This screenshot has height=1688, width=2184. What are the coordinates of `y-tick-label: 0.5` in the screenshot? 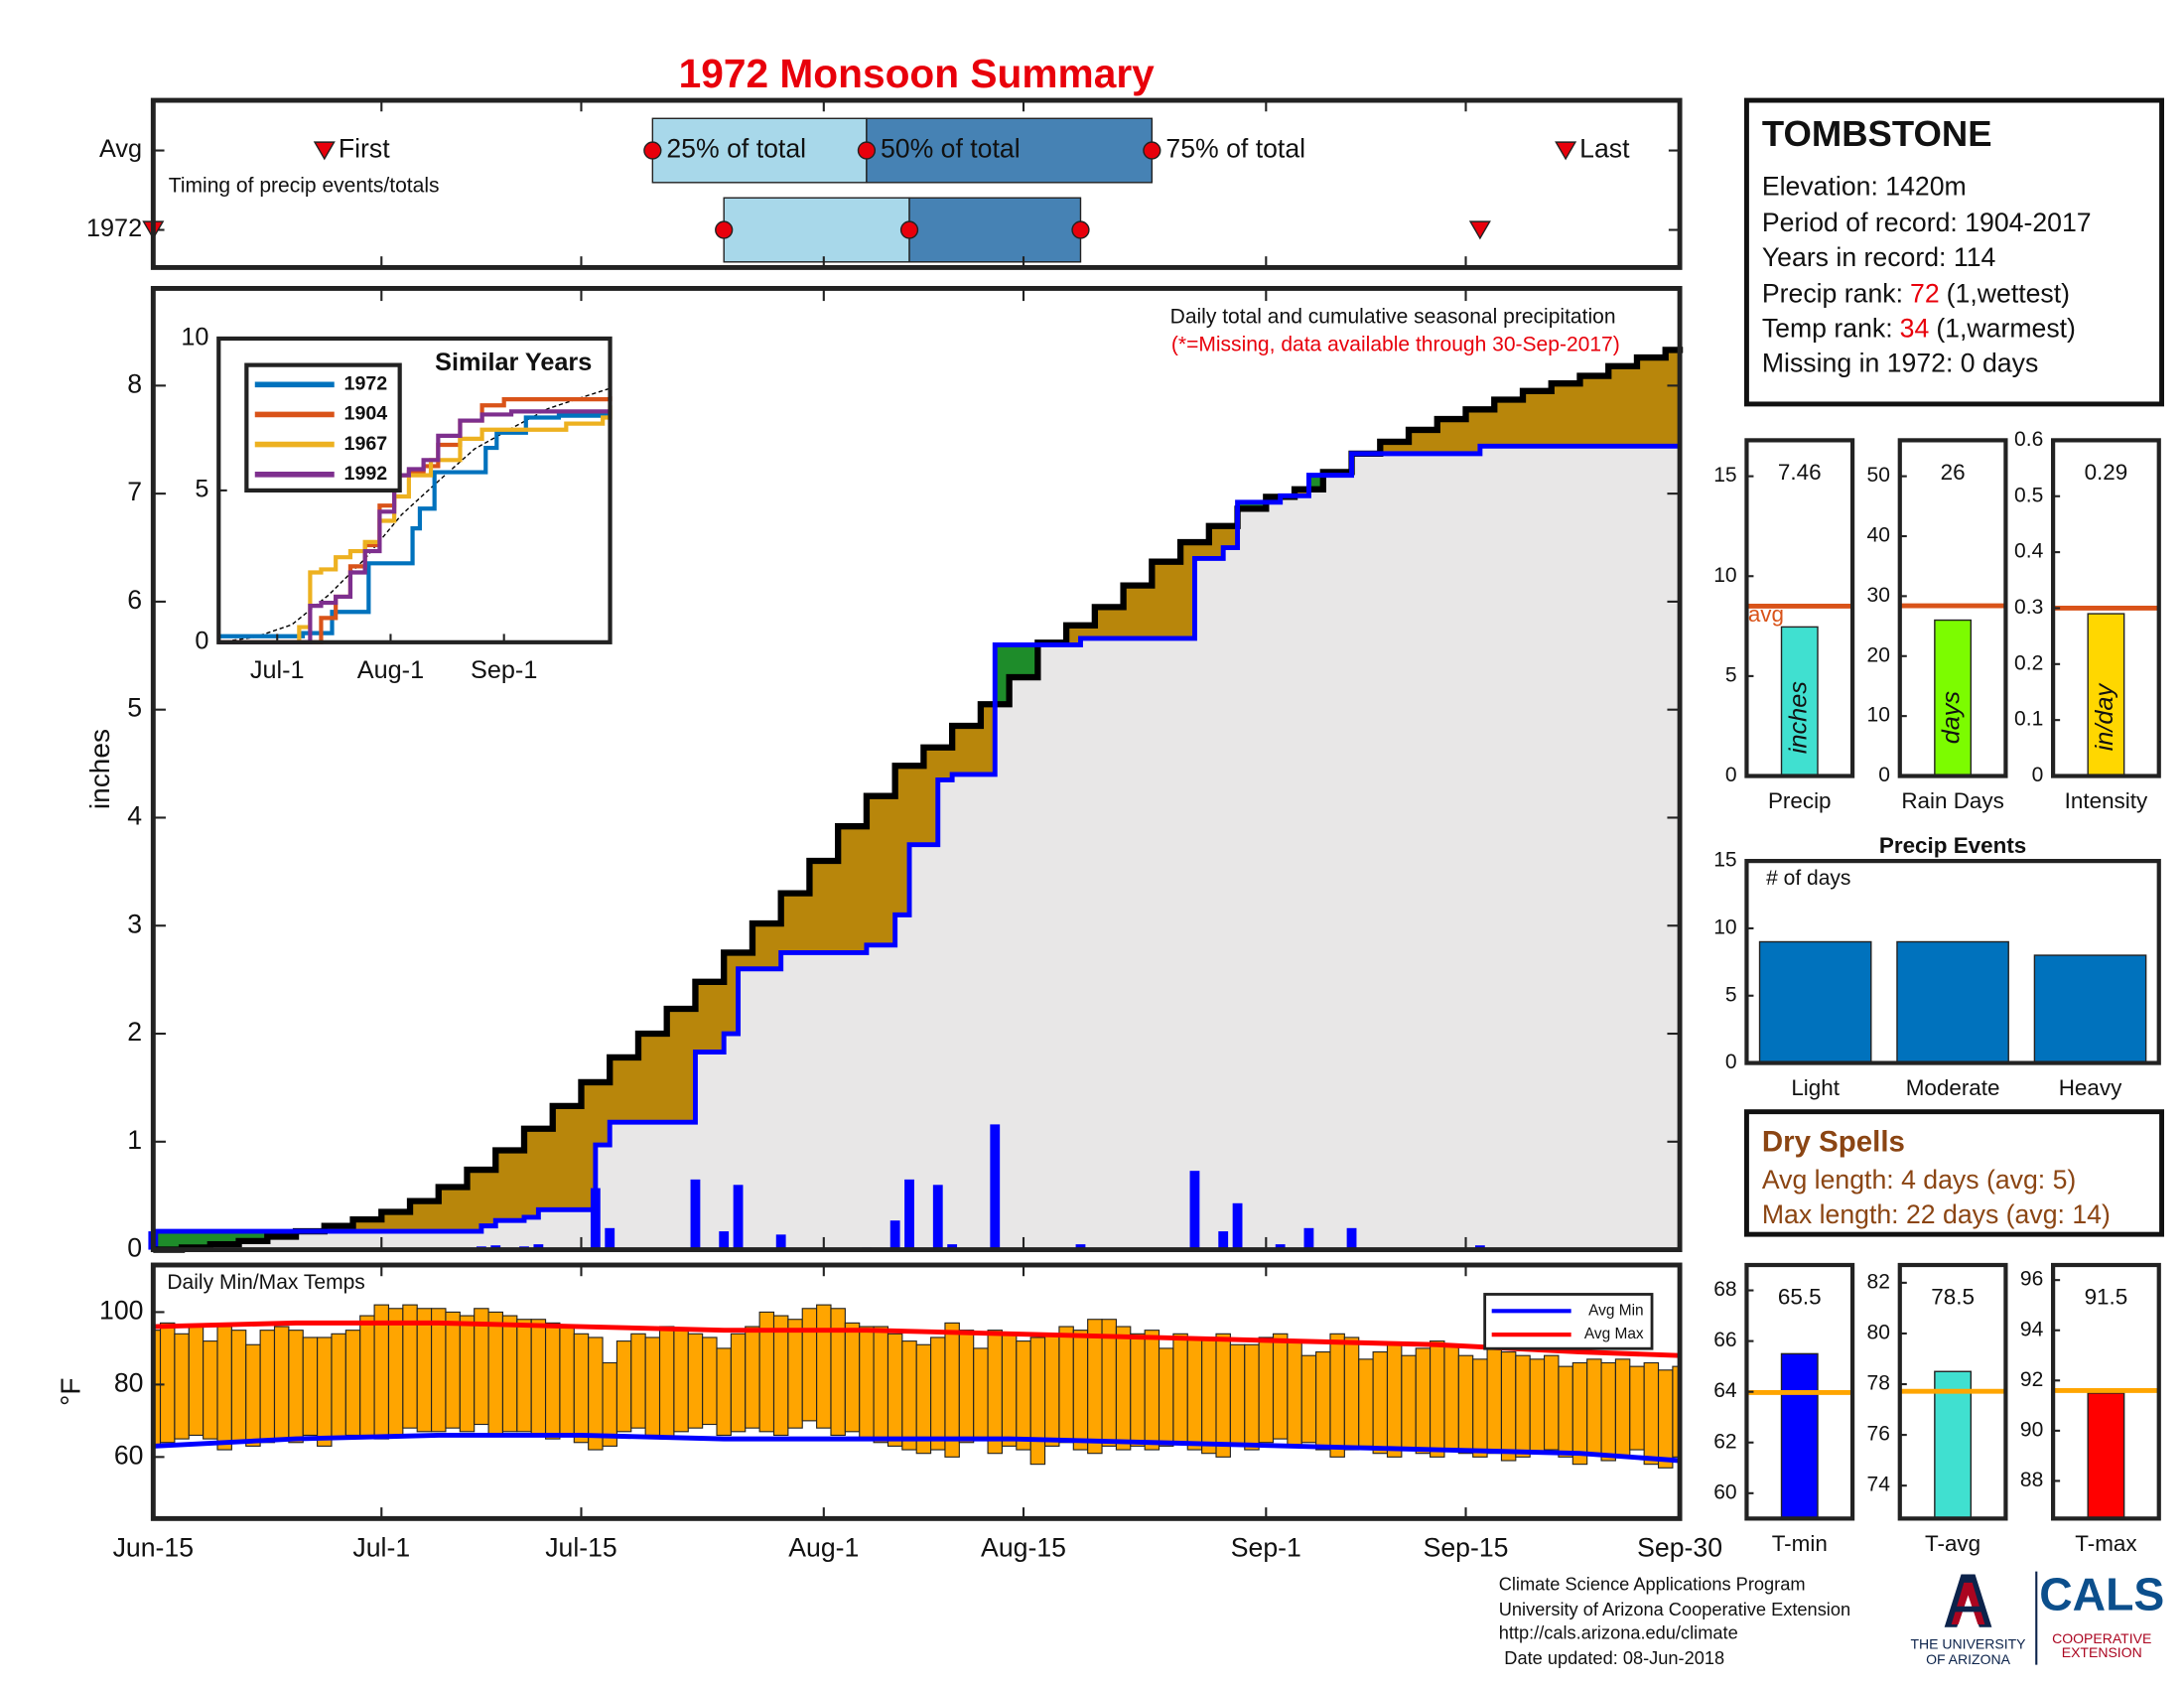 It's located at (2028, 495).